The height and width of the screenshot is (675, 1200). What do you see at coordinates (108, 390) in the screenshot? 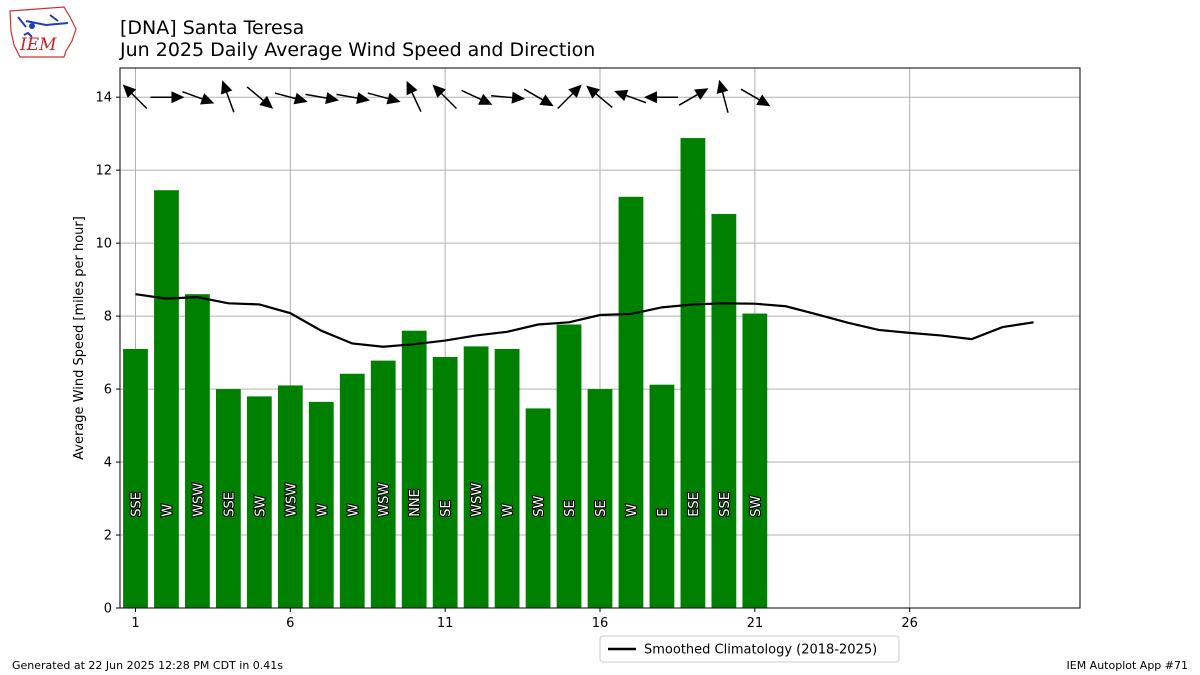
I see `y-tick-label: 6` at bounding box center [108, 390].